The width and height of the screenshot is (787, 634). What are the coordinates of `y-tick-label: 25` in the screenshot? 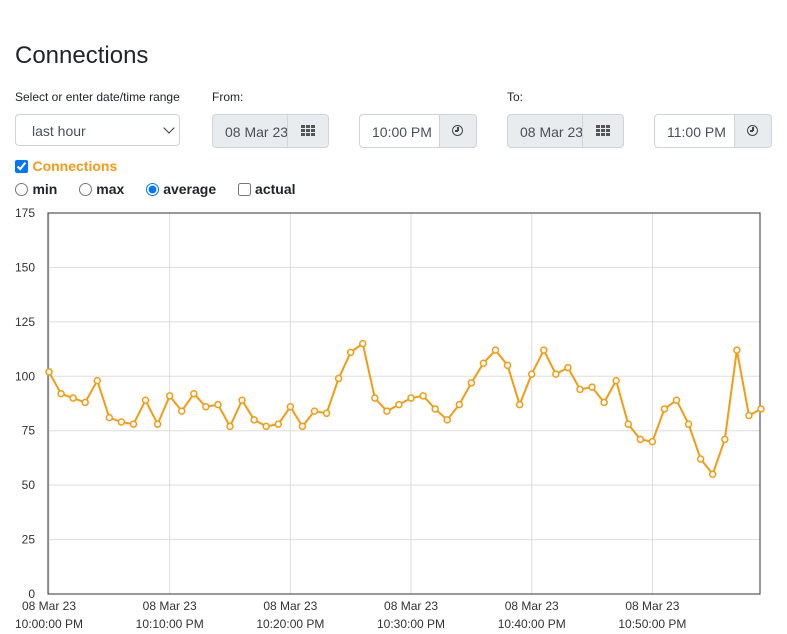 It's located at (29, 540).